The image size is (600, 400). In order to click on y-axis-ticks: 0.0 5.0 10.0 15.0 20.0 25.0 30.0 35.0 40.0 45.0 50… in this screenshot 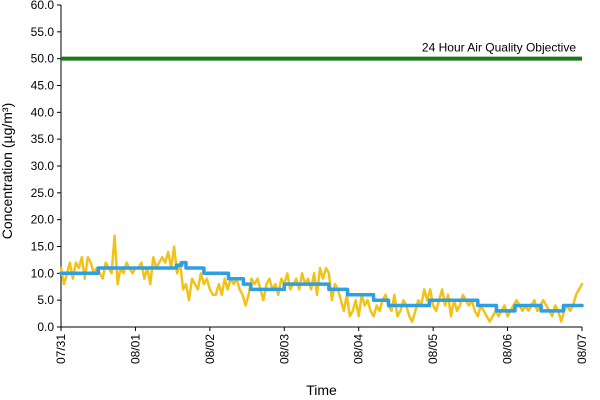, I will do `click(46, 167)`.